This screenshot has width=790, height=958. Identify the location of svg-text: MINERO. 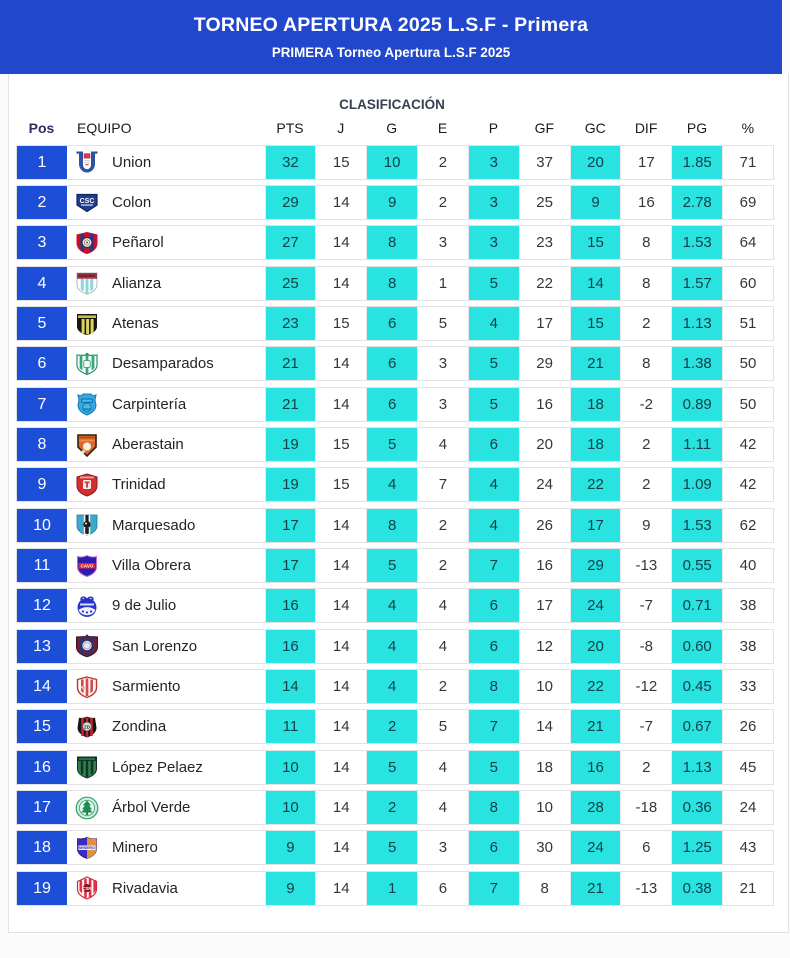
(87, 847).